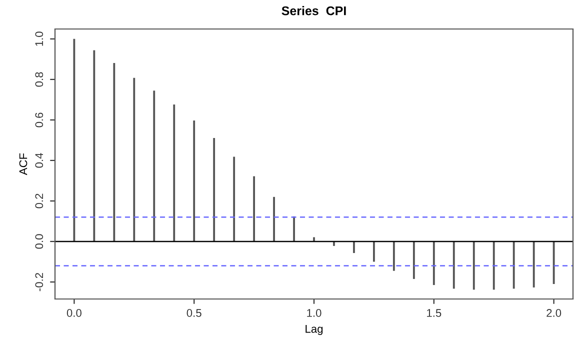  I want to click on y-tick-label: -0.2, so click(39, 282).